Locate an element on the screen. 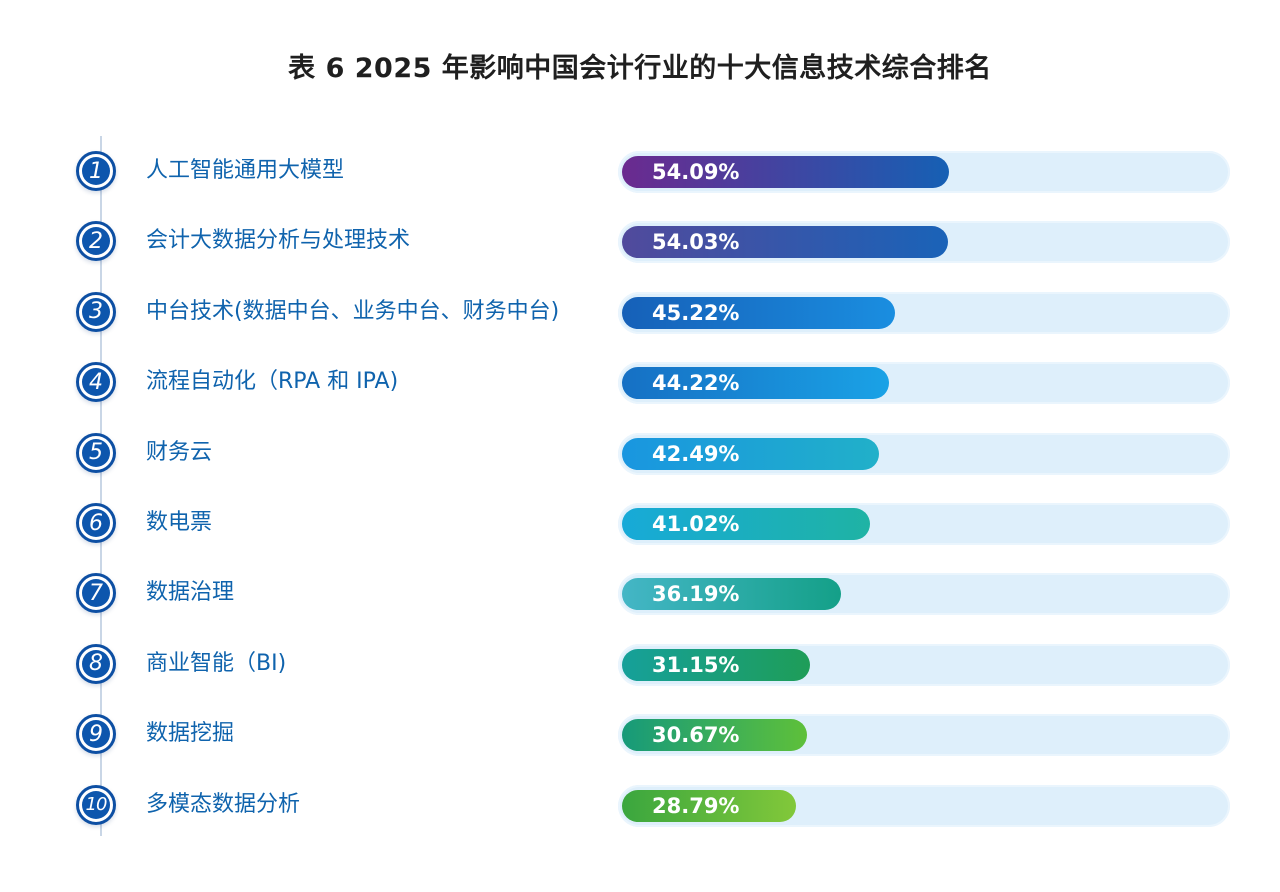 This screenshot has width=1280, height=892. rank-connector-line is located at coordinates (101, 486).